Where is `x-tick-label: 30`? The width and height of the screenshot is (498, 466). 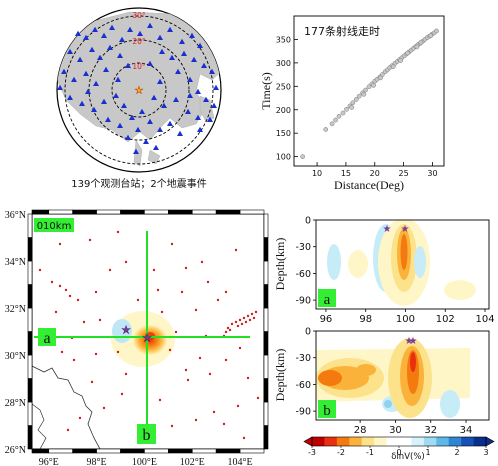
x-tick-label: 30 is located at coordinates (395, 430).